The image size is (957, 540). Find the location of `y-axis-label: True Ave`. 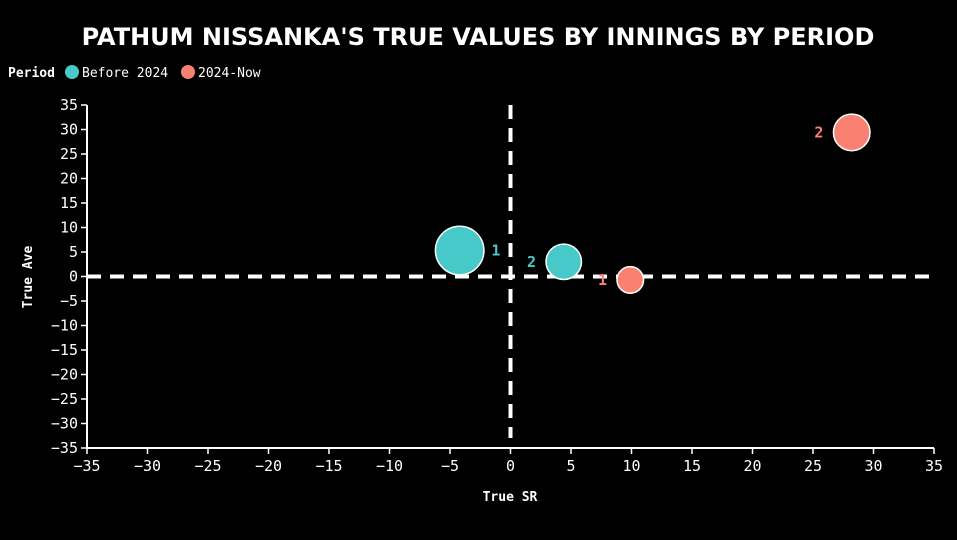

y-axis-label: True Ave is located at coordinates (28, 277).